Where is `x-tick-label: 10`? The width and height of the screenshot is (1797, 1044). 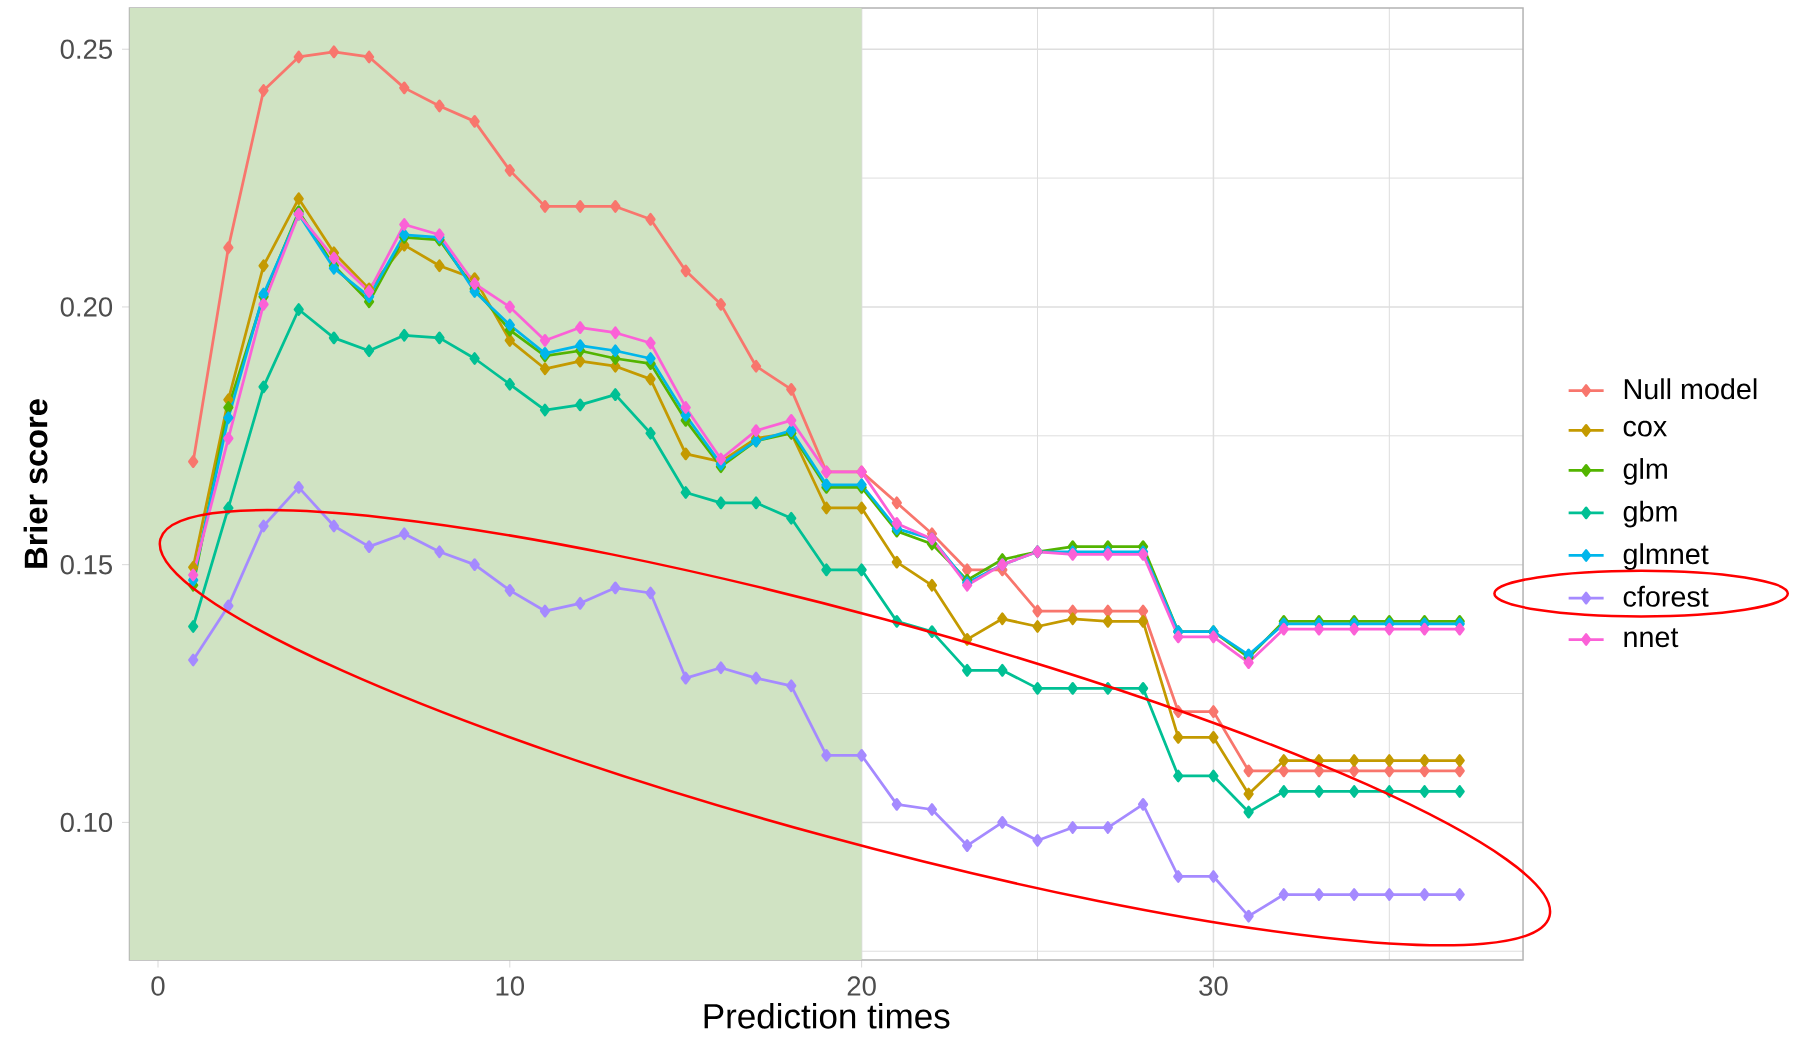
x-tick-label: 10 is located at coordinates (510, 986).